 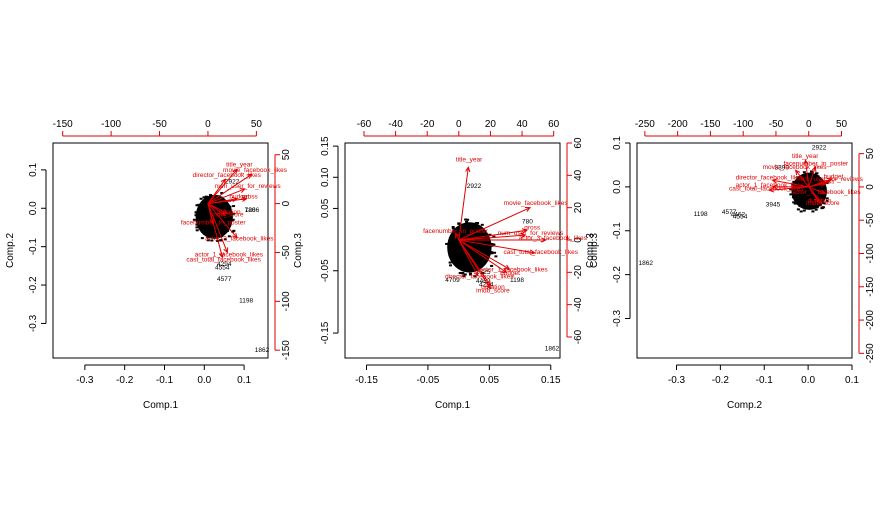 I want to click on y-tick-label: 0.1, so click(x=33, y=169).